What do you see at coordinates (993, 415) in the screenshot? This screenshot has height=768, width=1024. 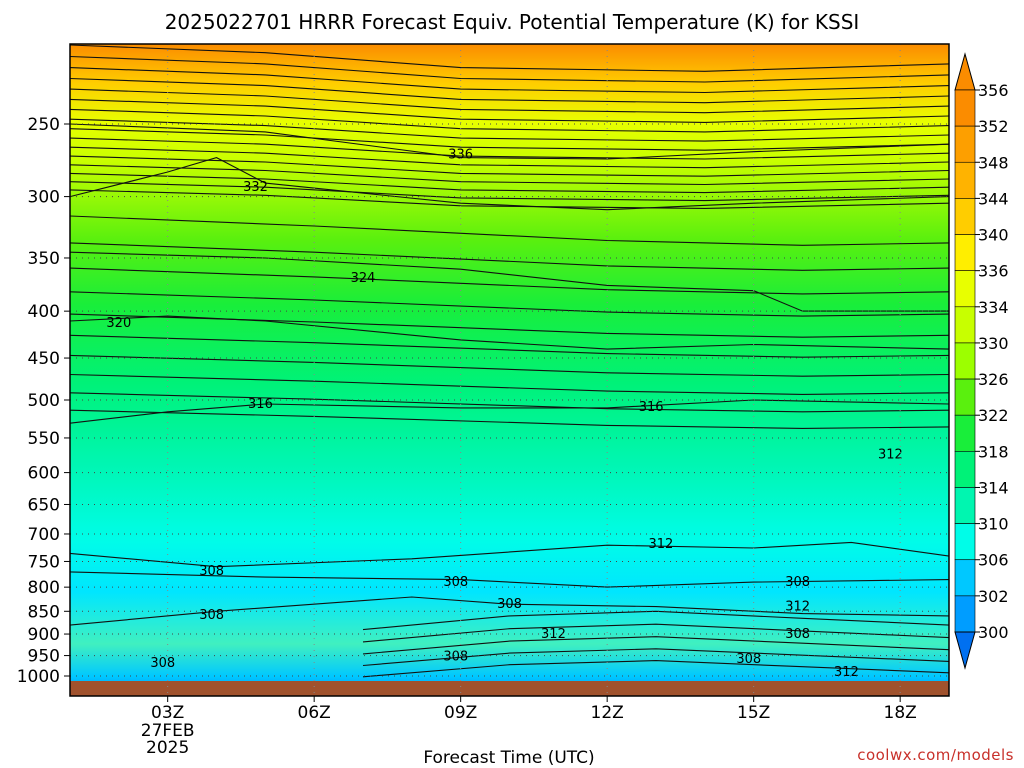 I see `colorbar-label: 322` at bounding box center [993, 415].